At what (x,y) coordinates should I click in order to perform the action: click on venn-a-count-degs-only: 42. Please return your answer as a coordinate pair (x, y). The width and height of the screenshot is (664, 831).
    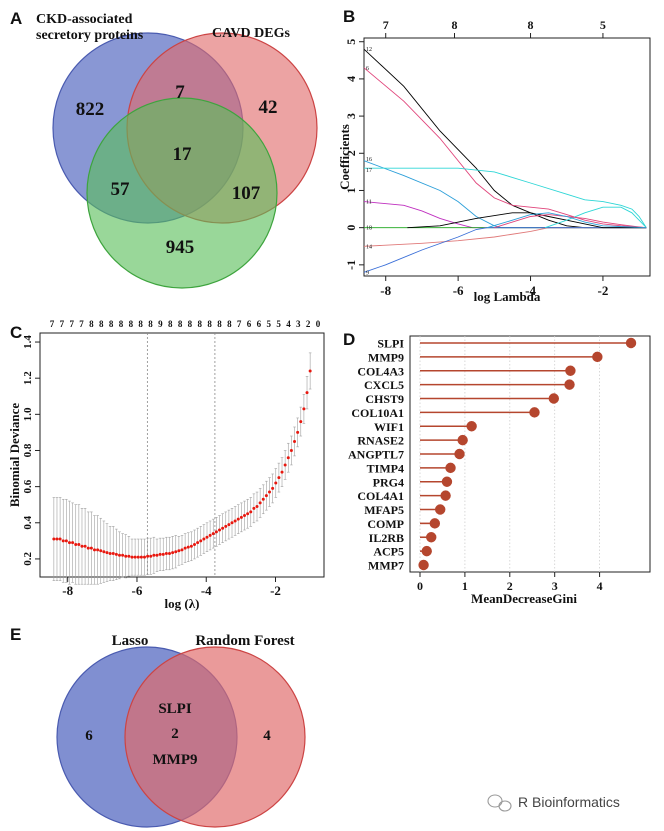
    Looking at the image, I should click on (268, 107).